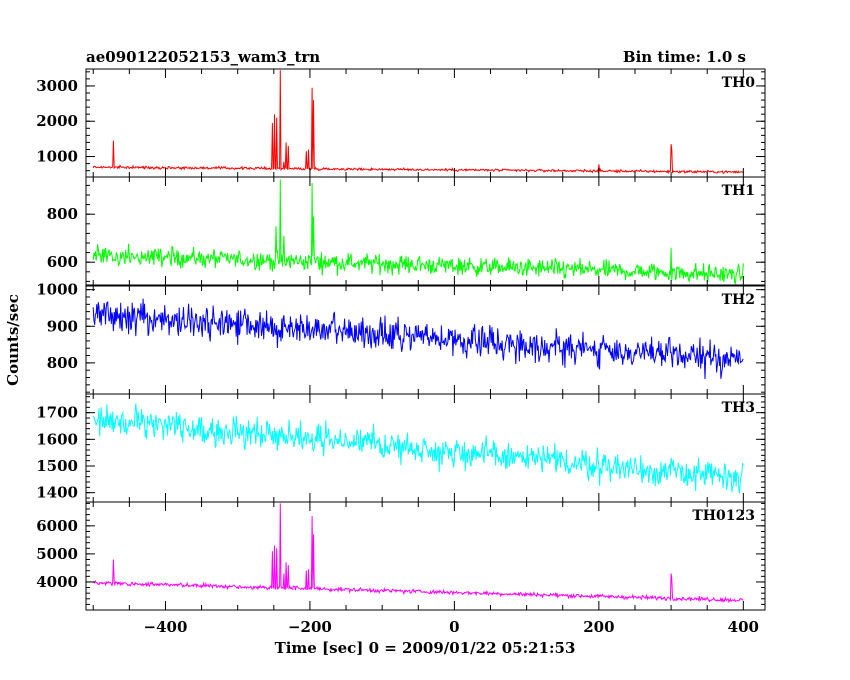 The height and width of the screenshot is (680, 850). I want to click on x-tick-label: −400, so click(166, 627).